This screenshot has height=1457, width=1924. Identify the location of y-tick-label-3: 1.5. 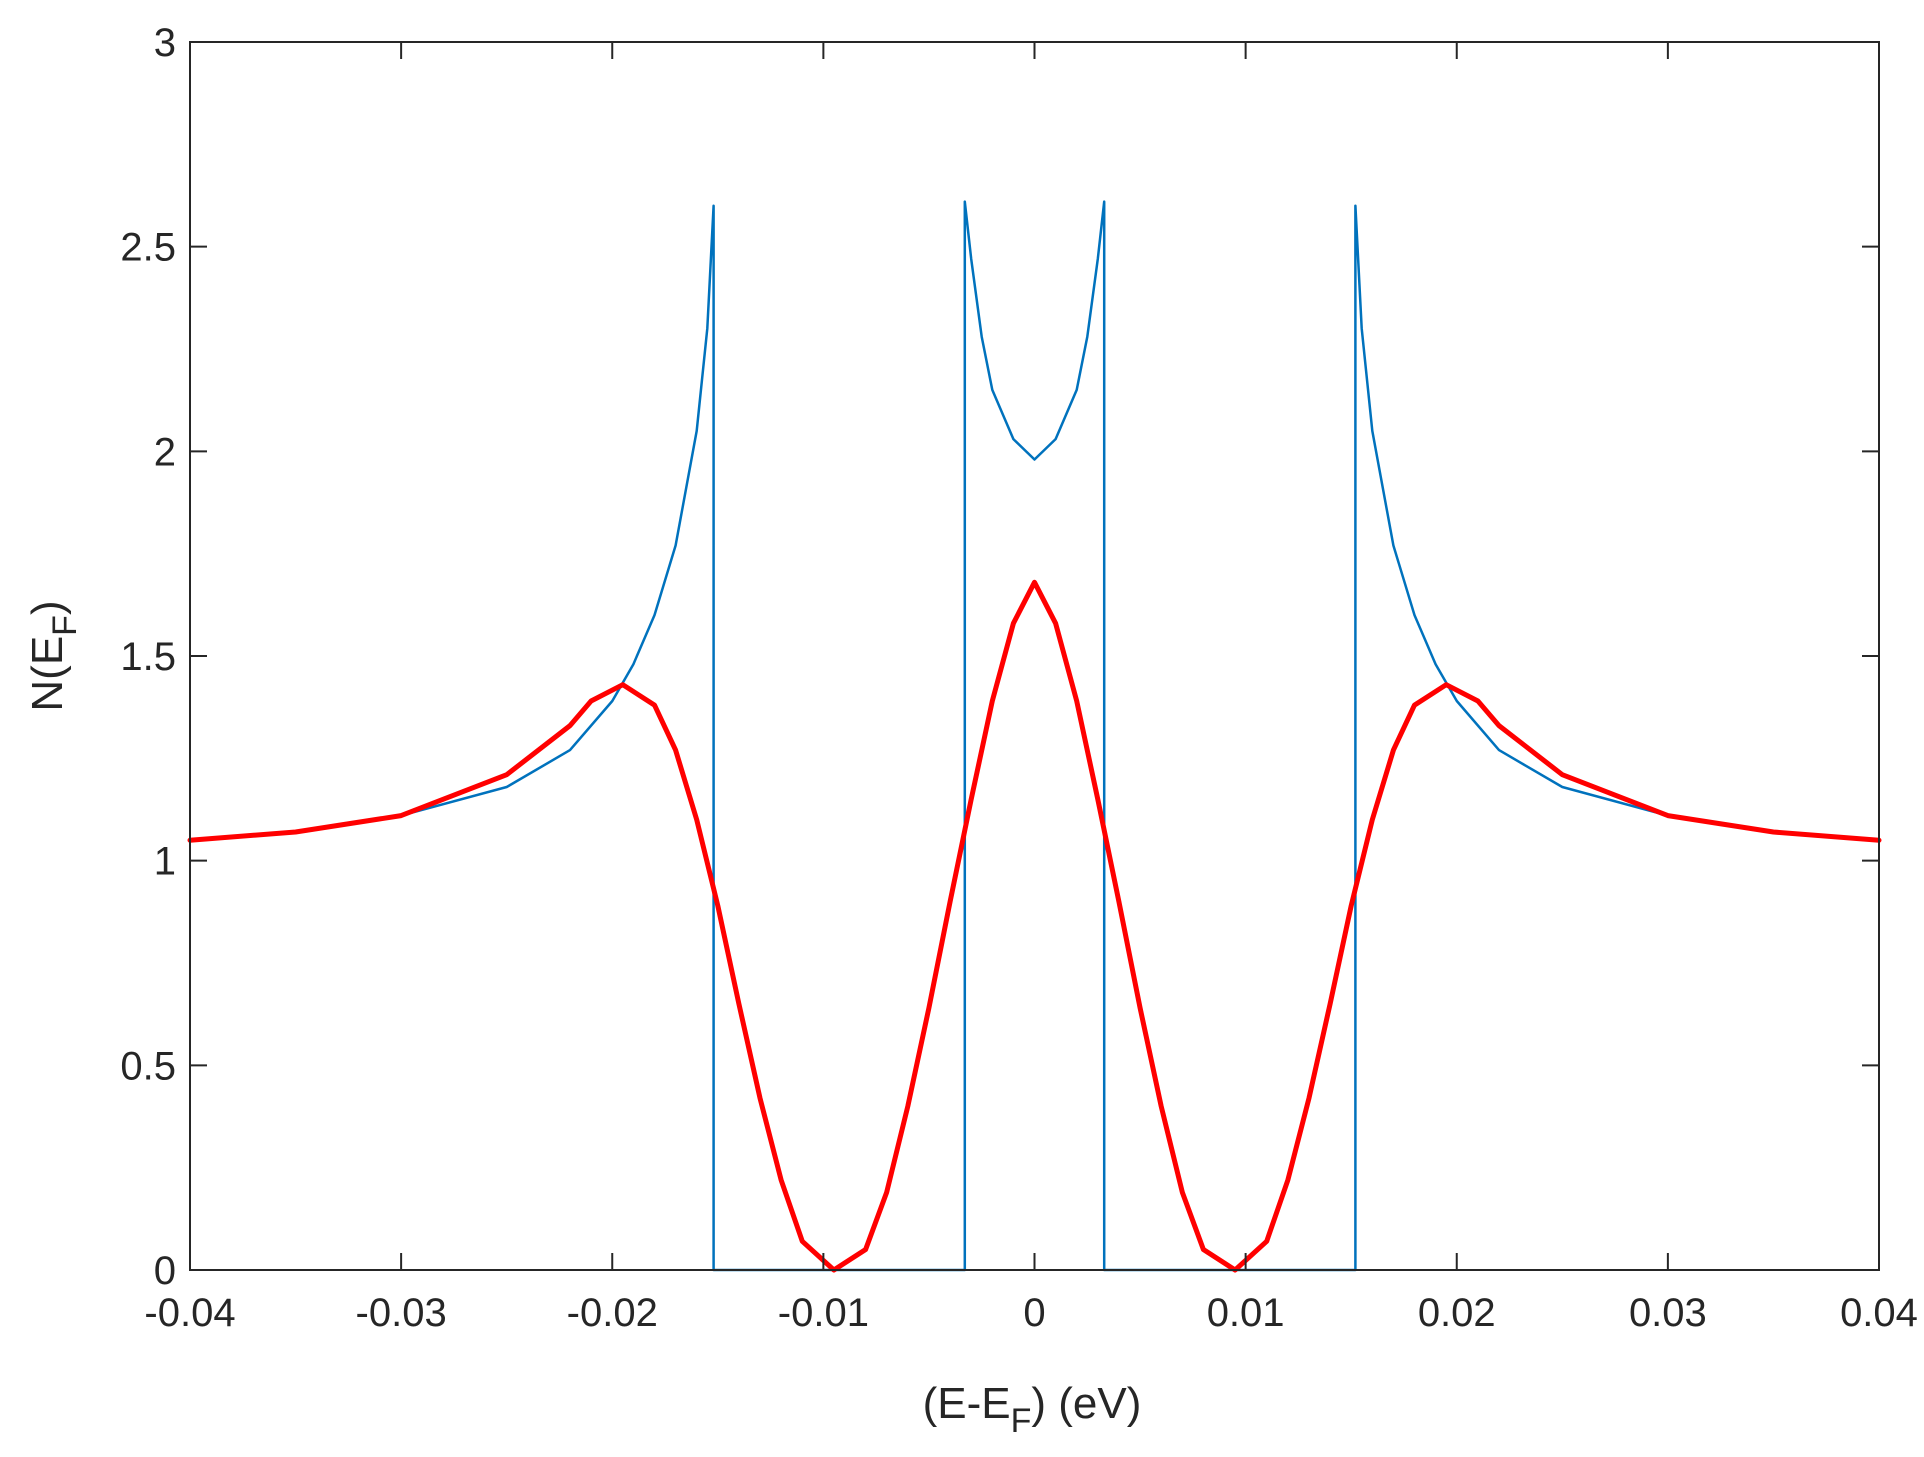
(148, 657).